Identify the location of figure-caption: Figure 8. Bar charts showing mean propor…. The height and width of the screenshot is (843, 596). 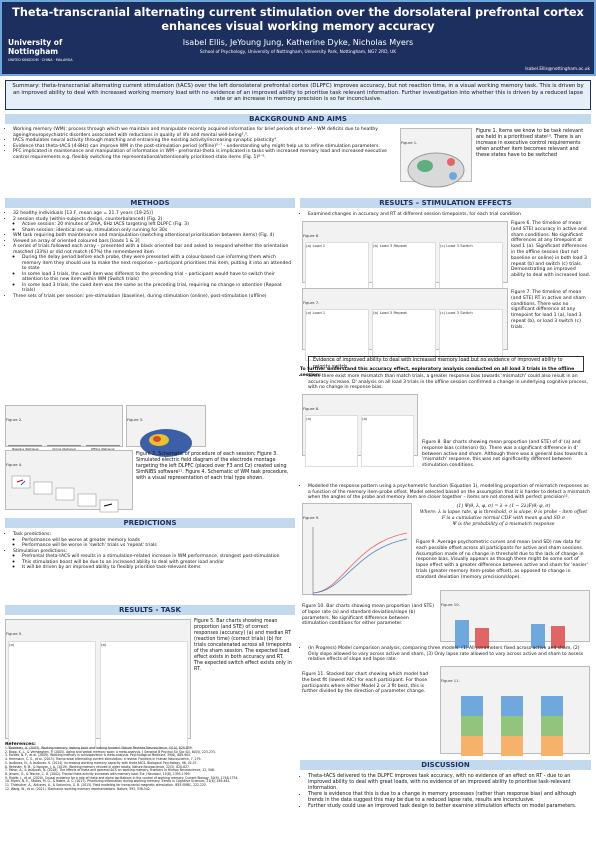
(505, 454).